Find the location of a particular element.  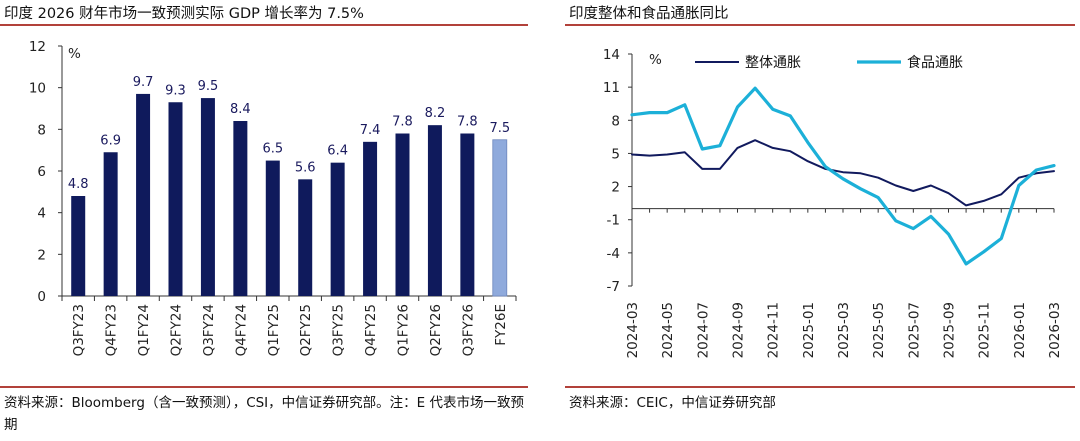

bar-Q3FY26 is located at coordinates (467, 214).